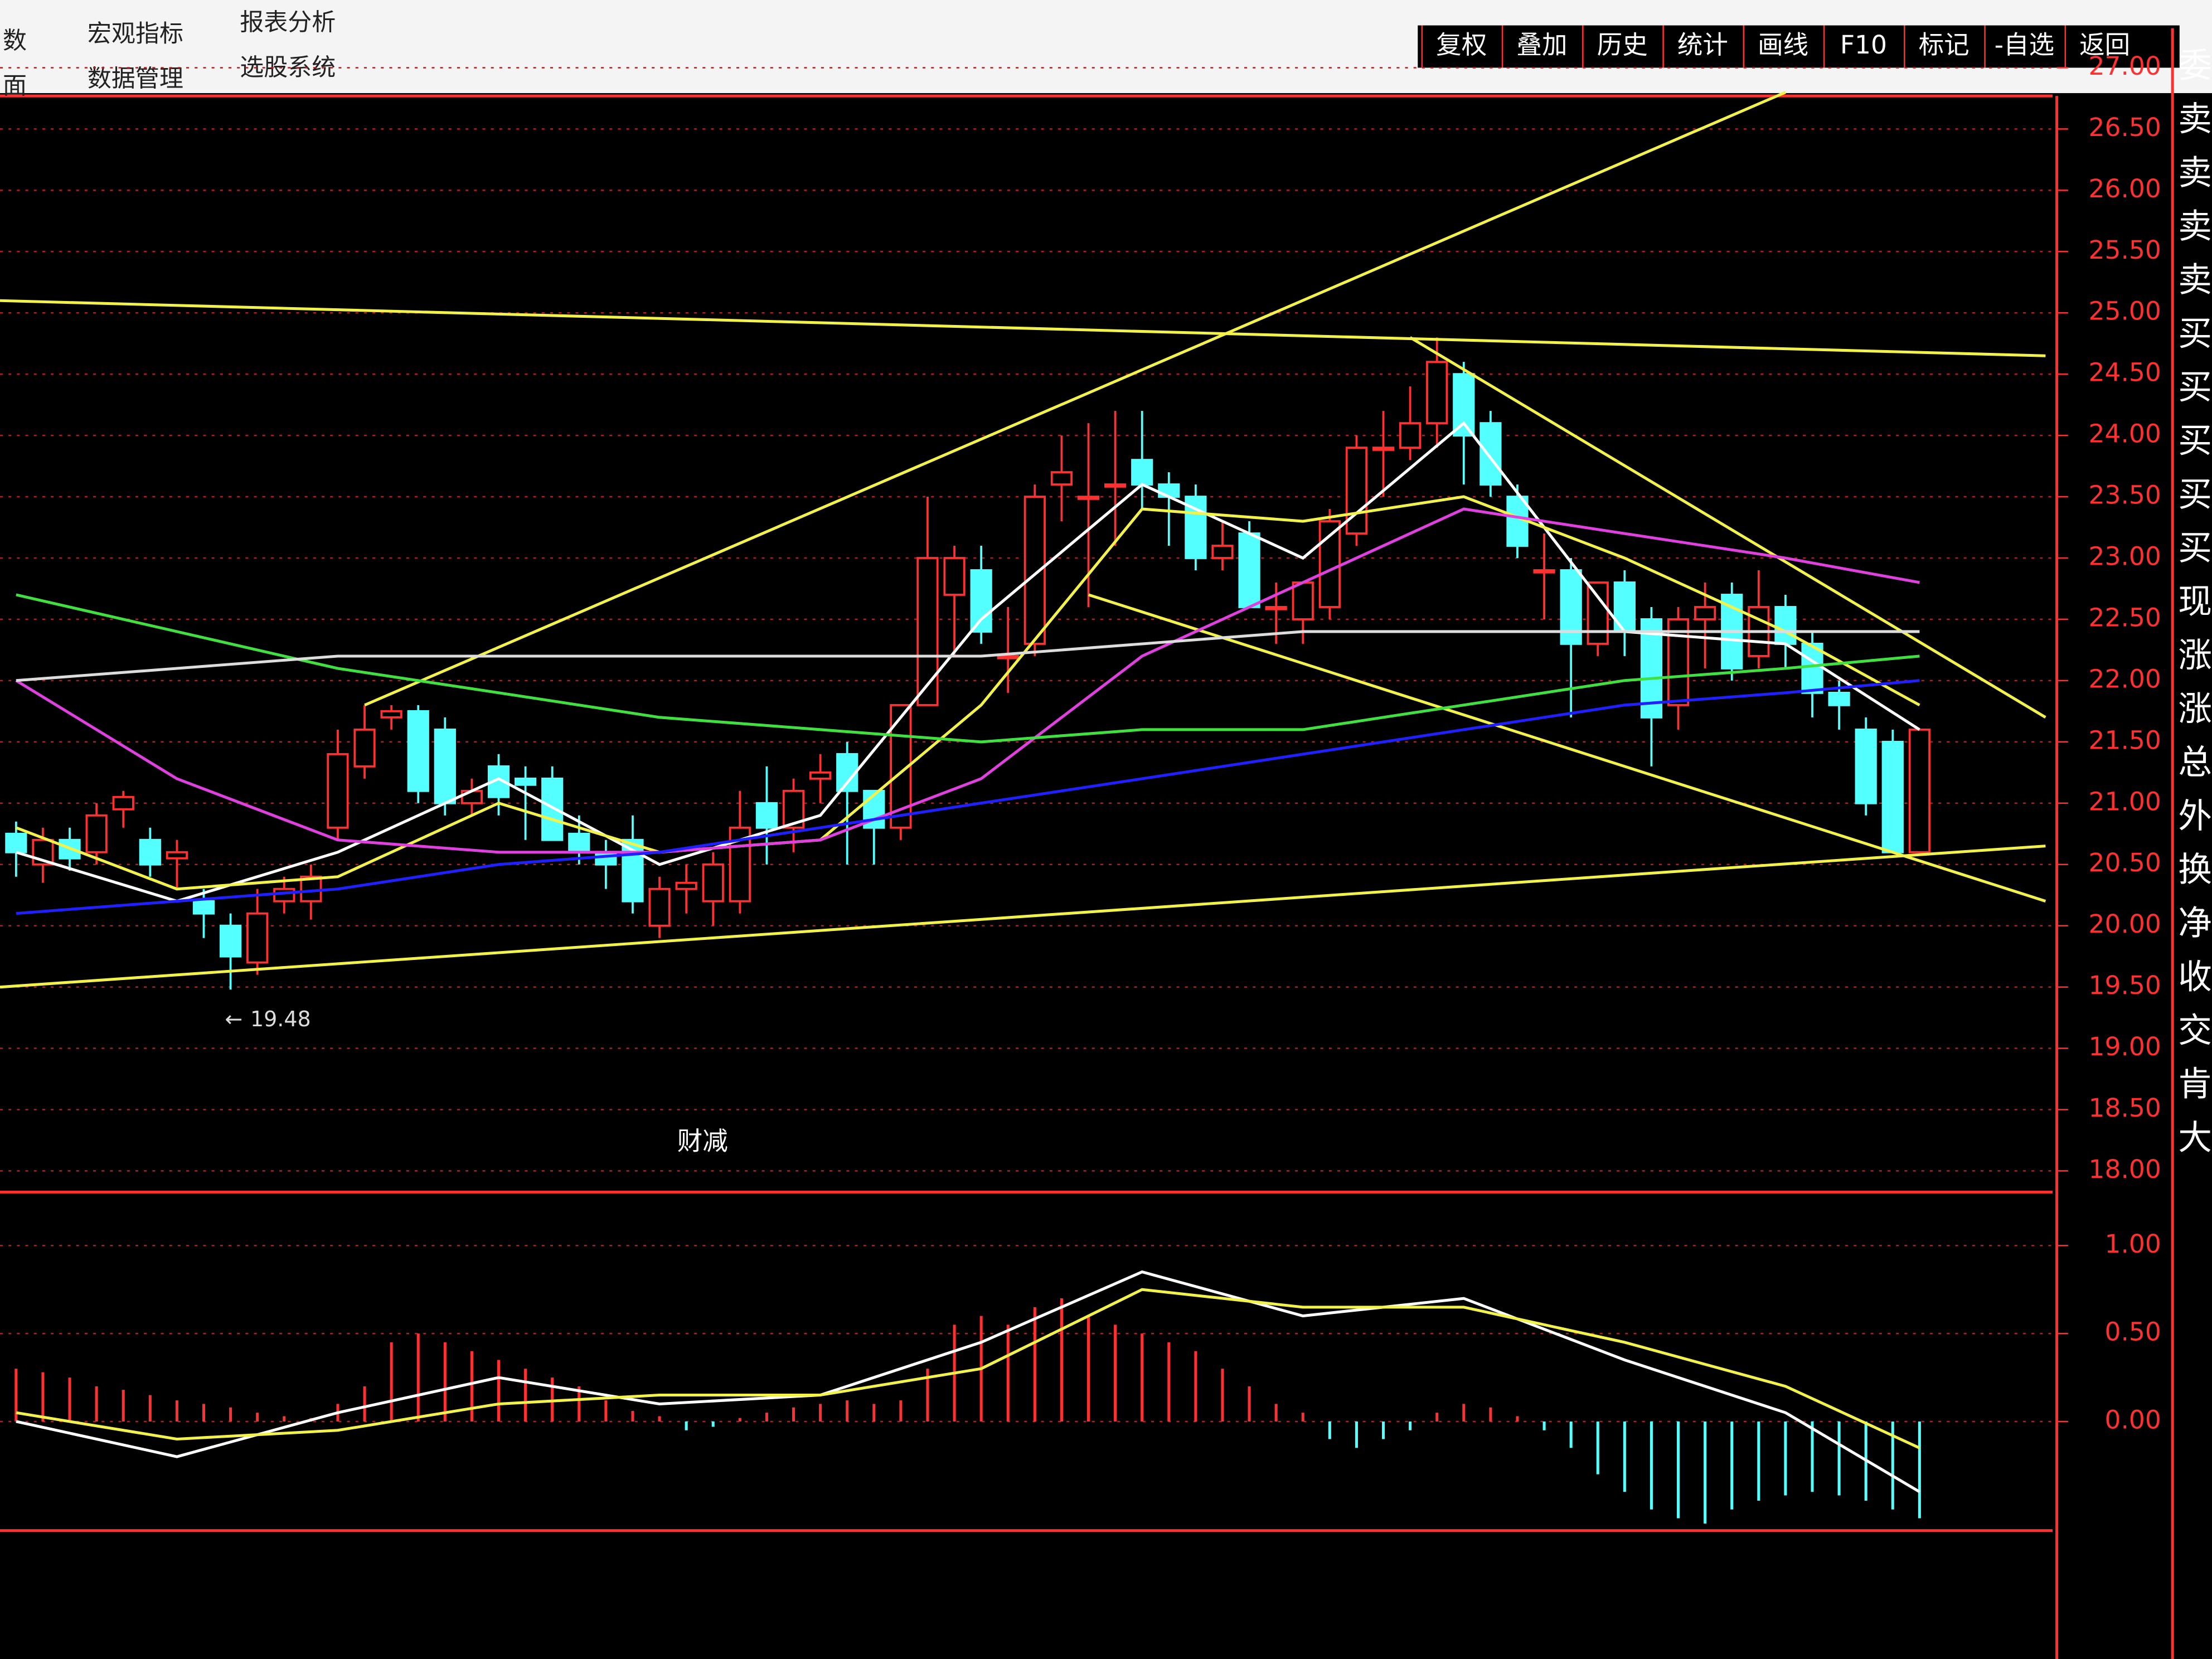 This screenshot has height=1659, width=2212. I want to click on y-tick-label: 21.00, so click(2124, 801).